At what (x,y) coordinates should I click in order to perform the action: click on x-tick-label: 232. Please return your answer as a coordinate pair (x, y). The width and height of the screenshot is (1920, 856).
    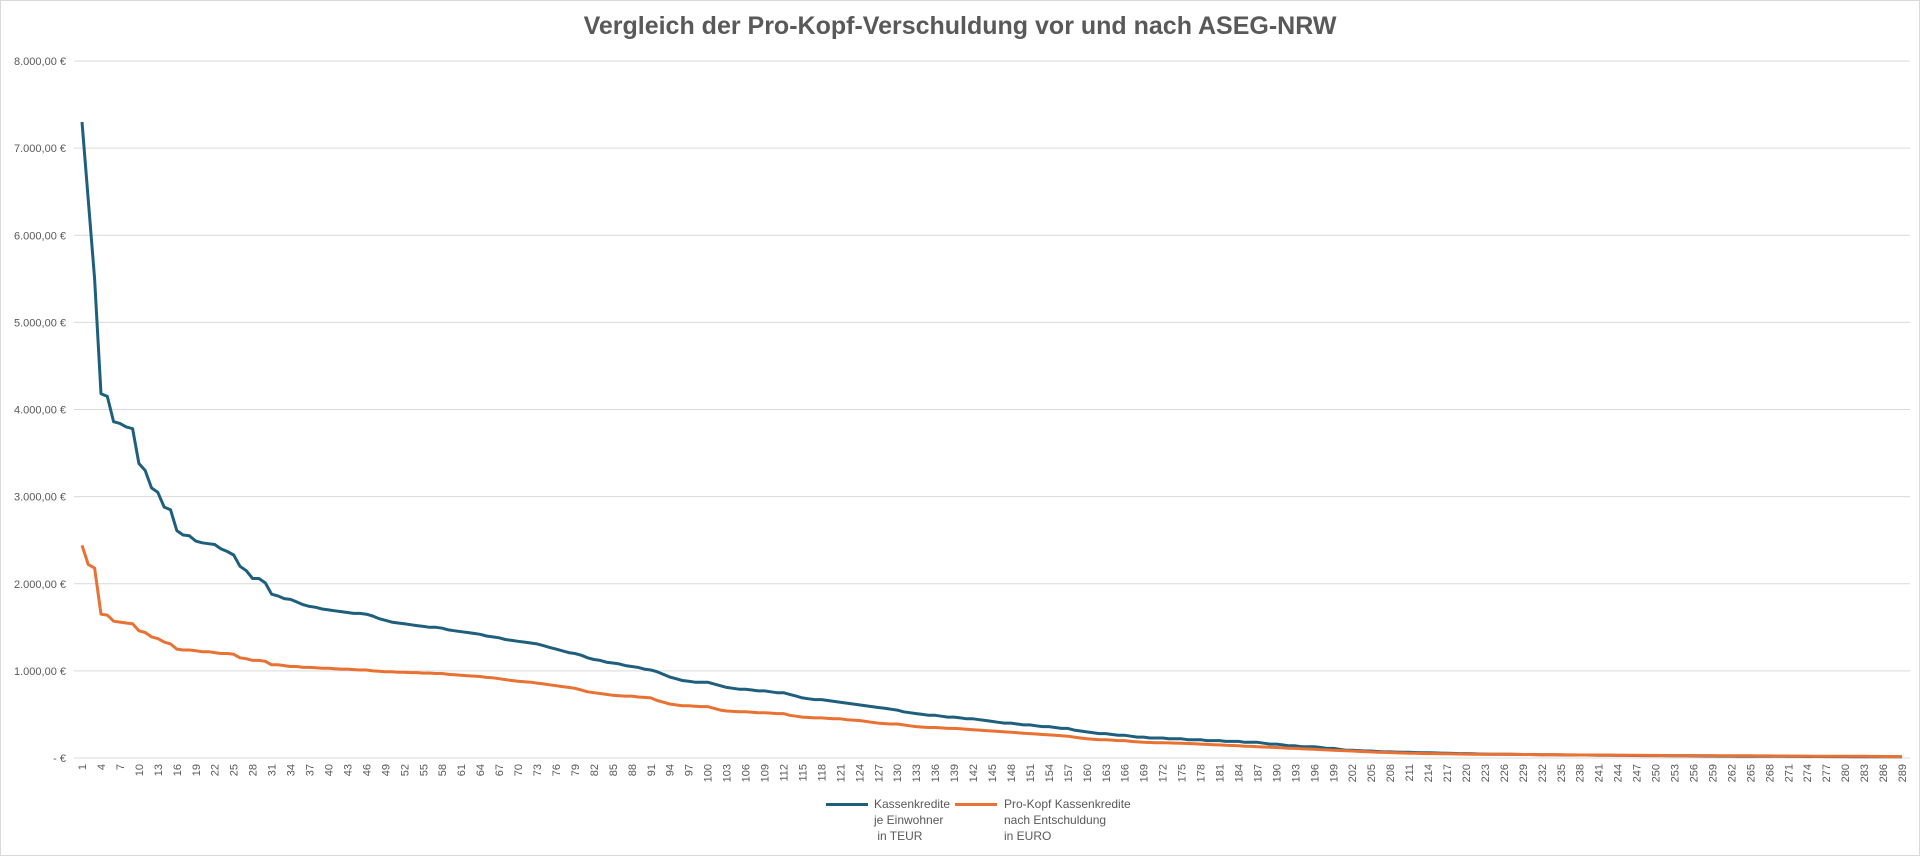
    Looking at the image, I should click on (1543, 773).